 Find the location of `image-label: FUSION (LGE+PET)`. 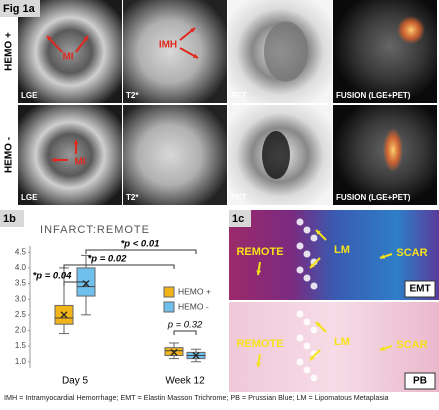

image-label: FUSION (LGE+PET) is located at coordinates (373, 197).